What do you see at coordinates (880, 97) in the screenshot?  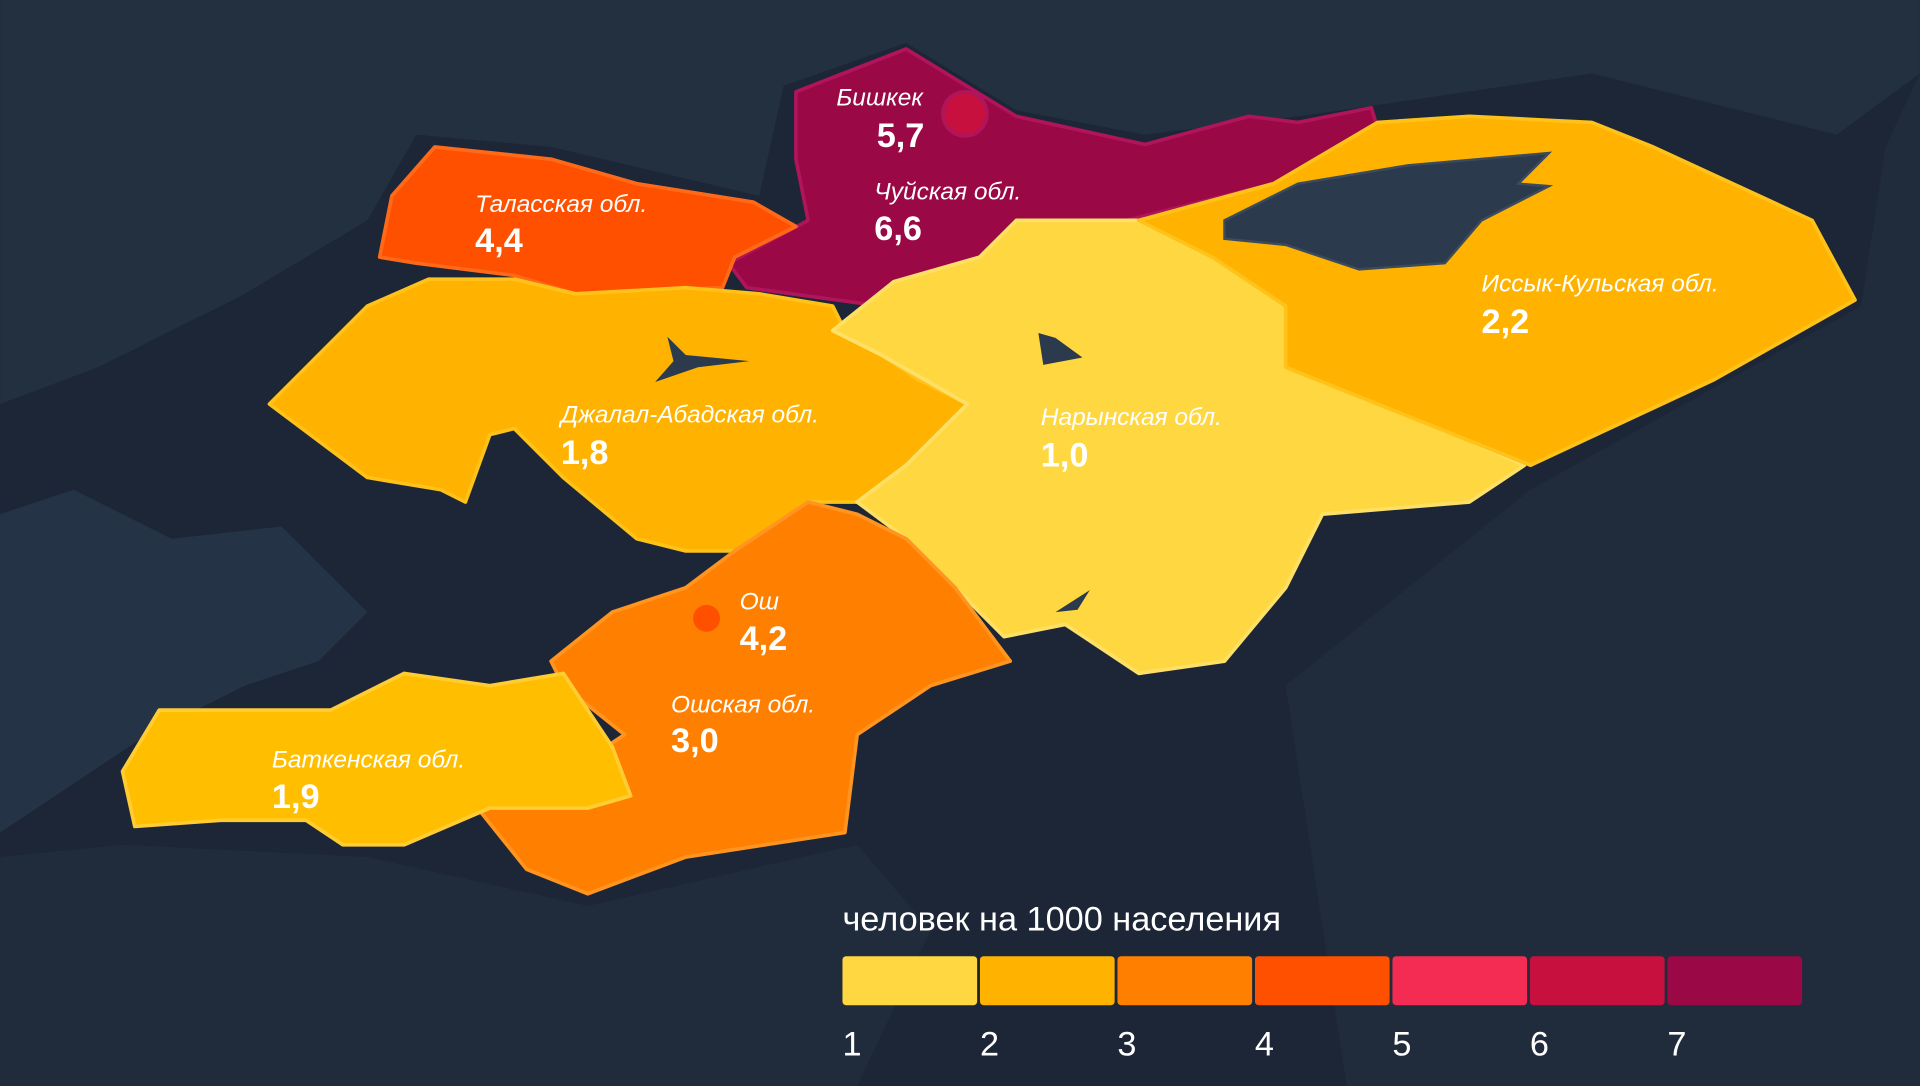 I see `label-bishkek-name: Бишкек` at bounding box center [880, 97].